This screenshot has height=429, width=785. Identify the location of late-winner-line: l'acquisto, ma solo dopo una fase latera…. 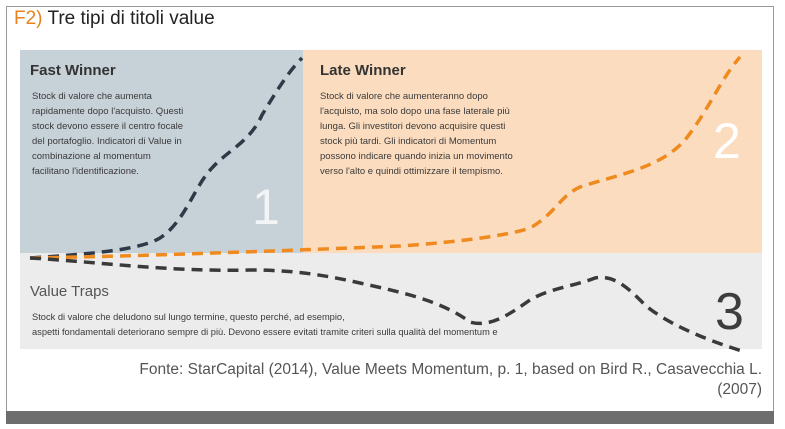
(415, 111).